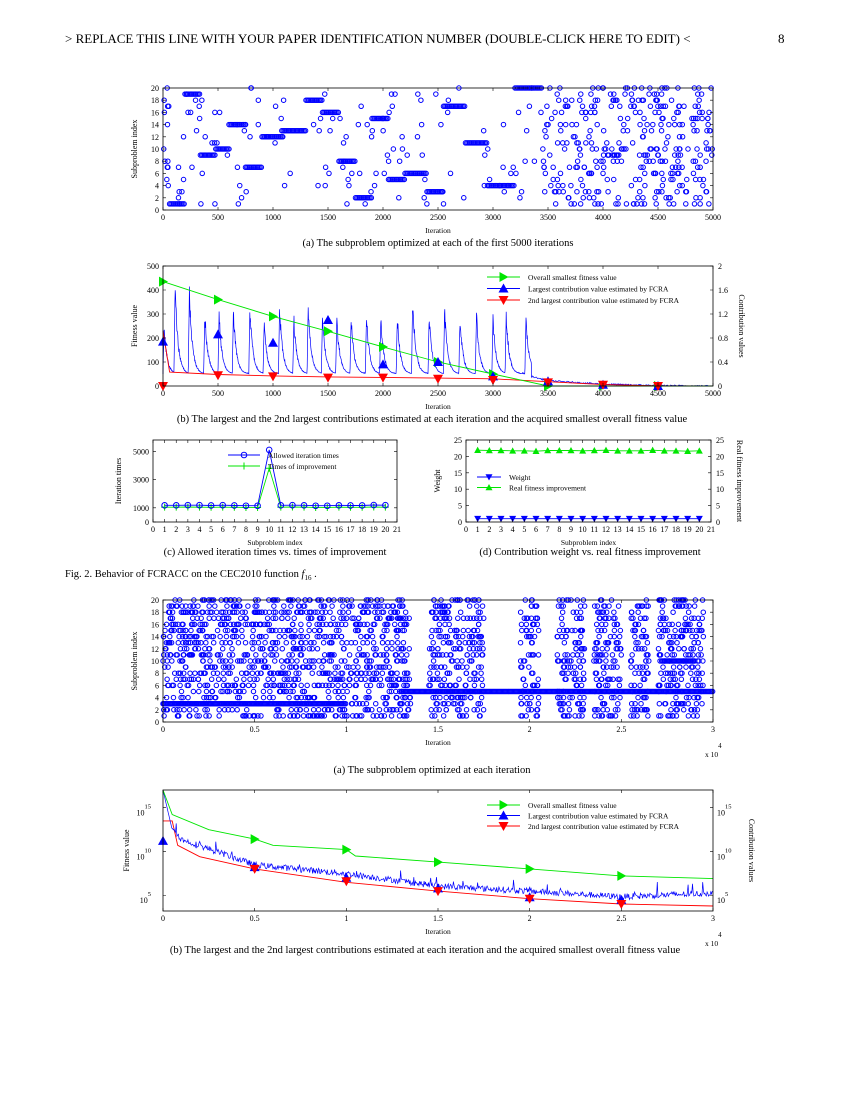 This screenshot has width=850, height=1100. I want to click on y-tick-label: 1000, so click(141, 508).